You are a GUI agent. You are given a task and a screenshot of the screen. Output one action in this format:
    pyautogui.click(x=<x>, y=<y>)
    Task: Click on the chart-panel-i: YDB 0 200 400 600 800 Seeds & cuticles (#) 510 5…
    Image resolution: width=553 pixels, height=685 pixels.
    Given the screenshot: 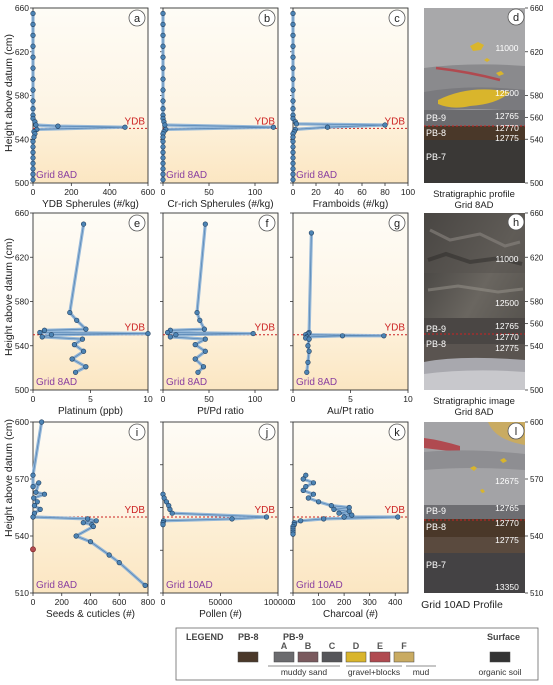 What is the action you would take?
    pyautogui.click(x=85, y=518)
    